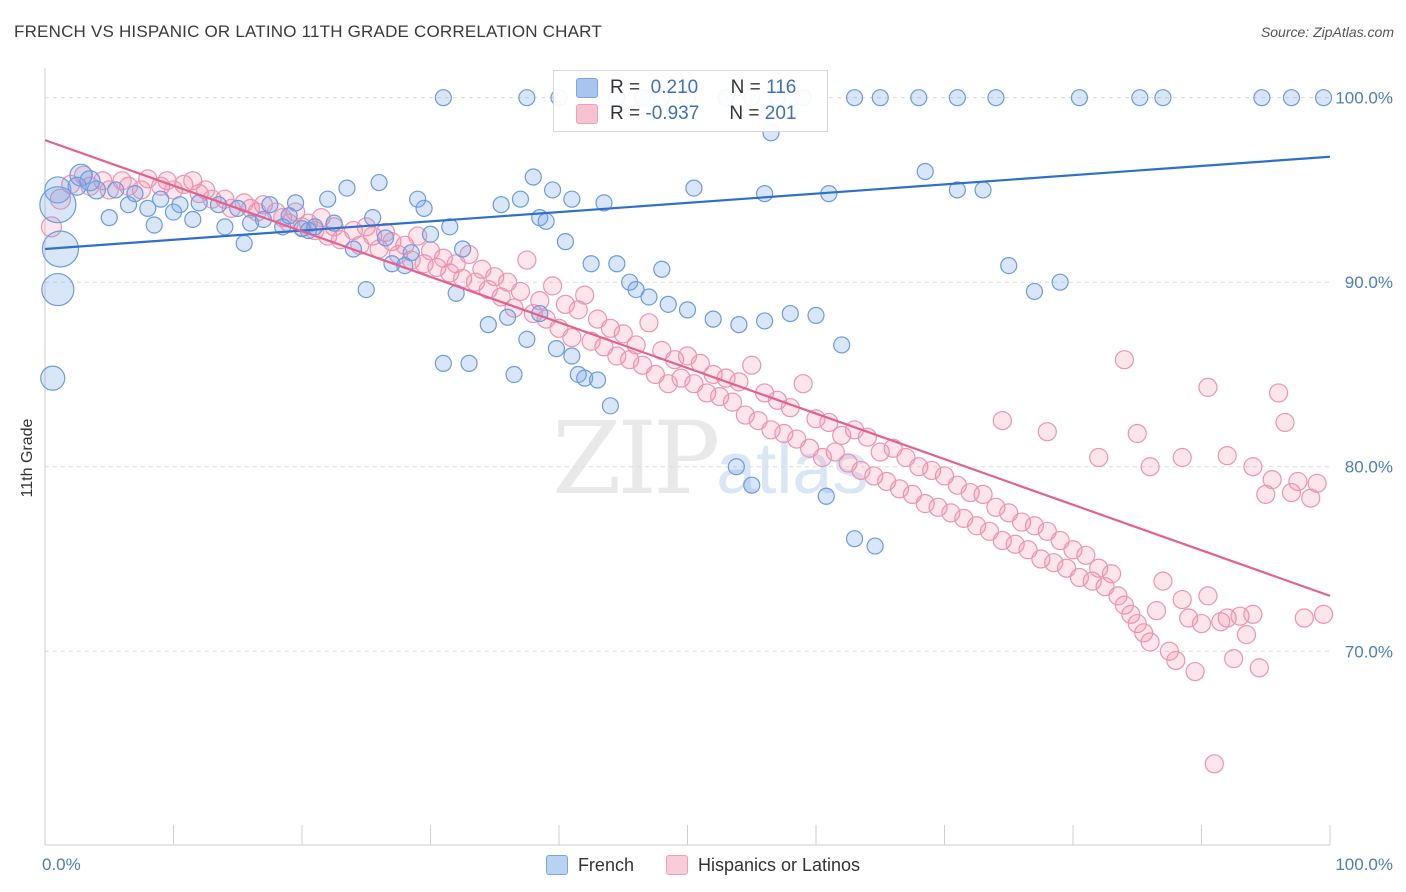 Image resolution: width=1406 pixels, height=892 pixels. I want to click on trend-line-french, so click(687, 203).